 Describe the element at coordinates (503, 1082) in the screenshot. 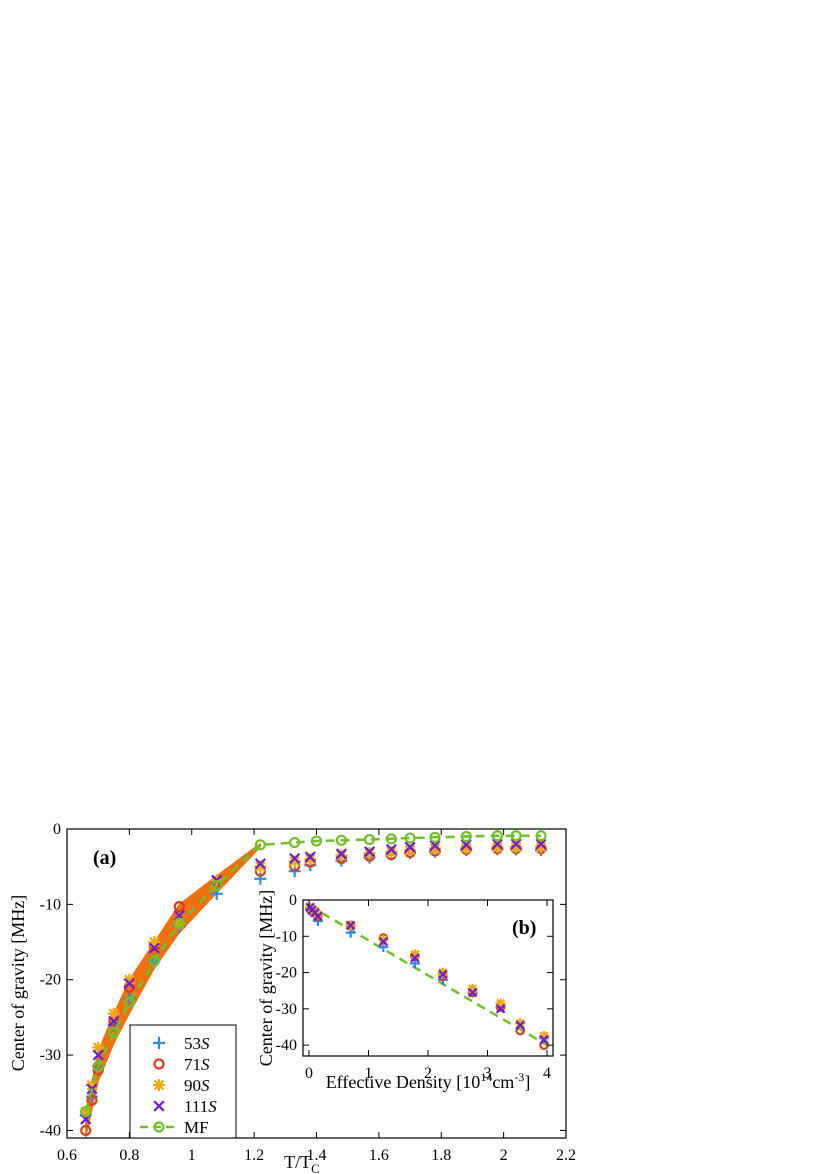

I see `x-axis-label-b-unit: cm` at that location.